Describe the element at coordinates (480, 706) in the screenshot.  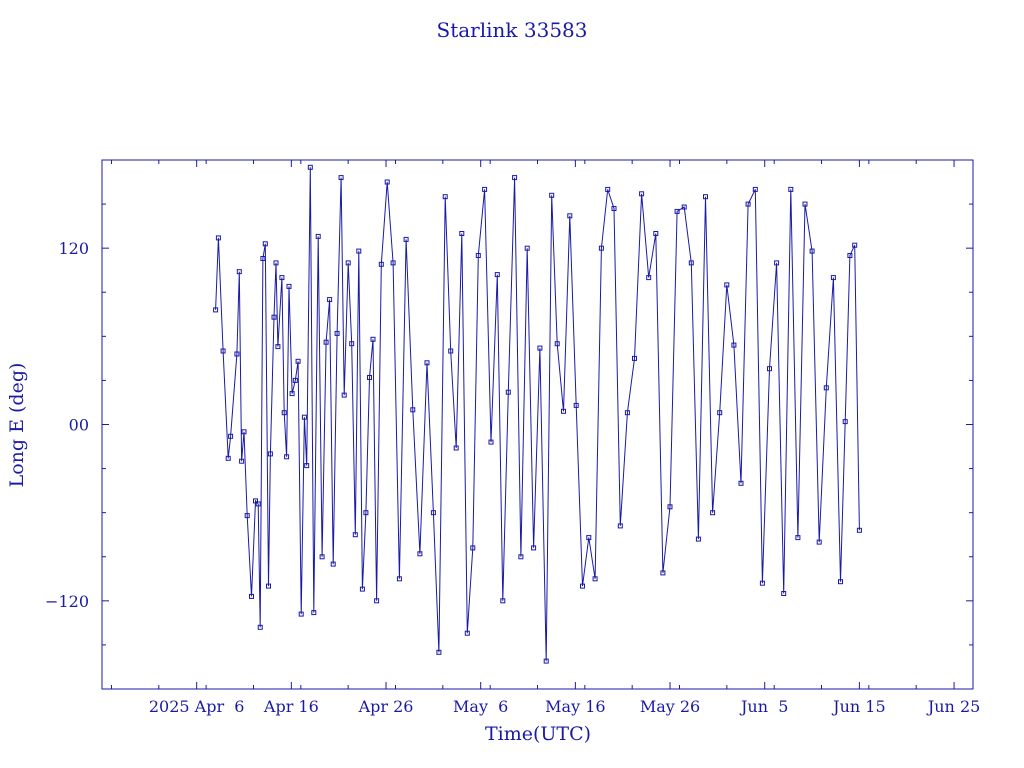
I see `x-tick-label: May 6` at that location.